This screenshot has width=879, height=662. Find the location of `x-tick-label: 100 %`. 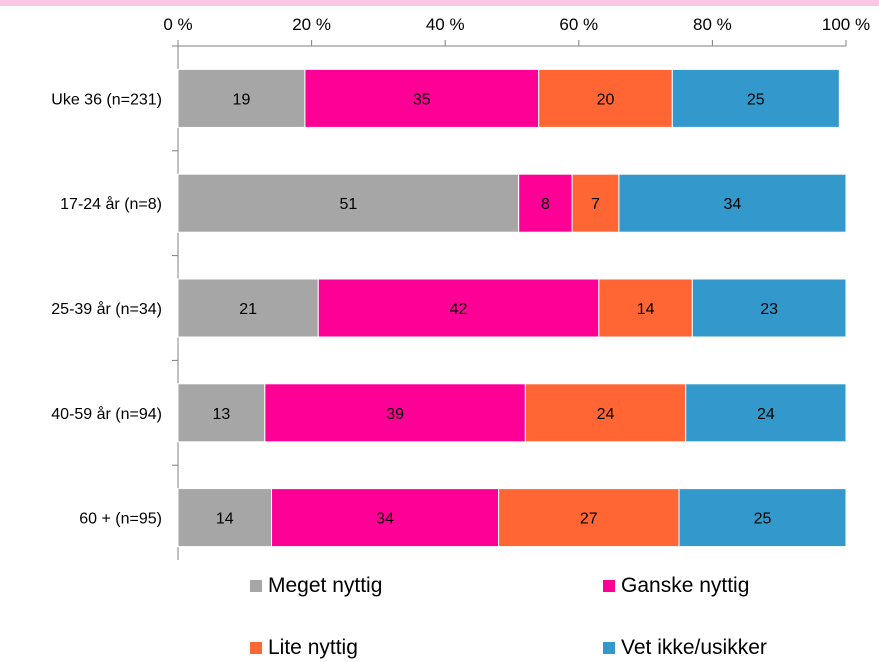

x-tick-label: 100 % is located at coordinates (846, 24).